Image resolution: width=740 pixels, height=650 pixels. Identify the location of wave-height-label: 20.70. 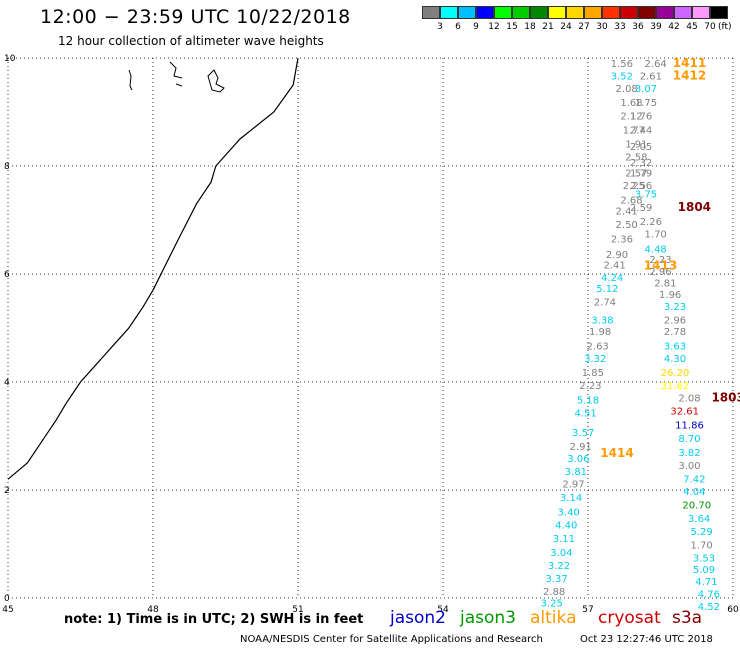
(696, 505).